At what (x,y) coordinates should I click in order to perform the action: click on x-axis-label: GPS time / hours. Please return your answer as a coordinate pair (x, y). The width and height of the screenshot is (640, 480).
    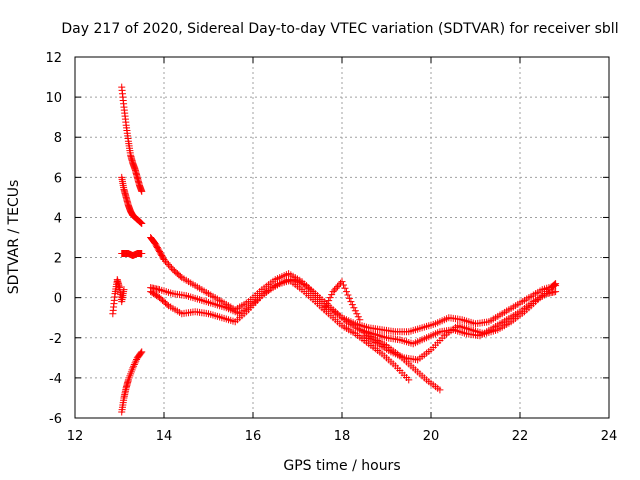
    Looking at the image, I should click on (341, 466).